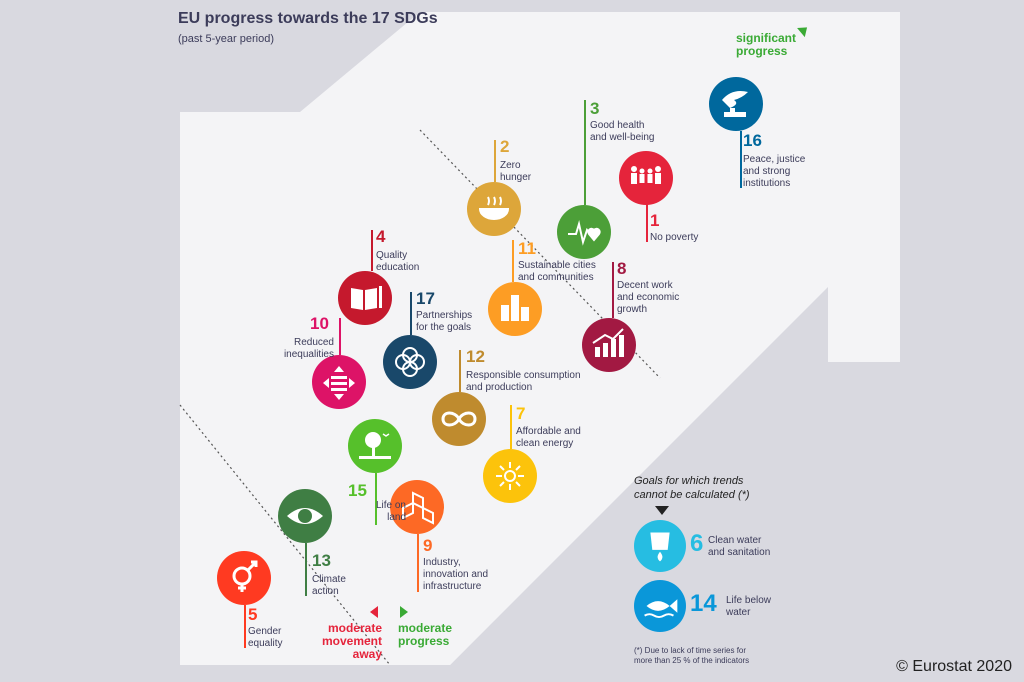  I want to click on goal-16-number: 16, so click(752, 140).